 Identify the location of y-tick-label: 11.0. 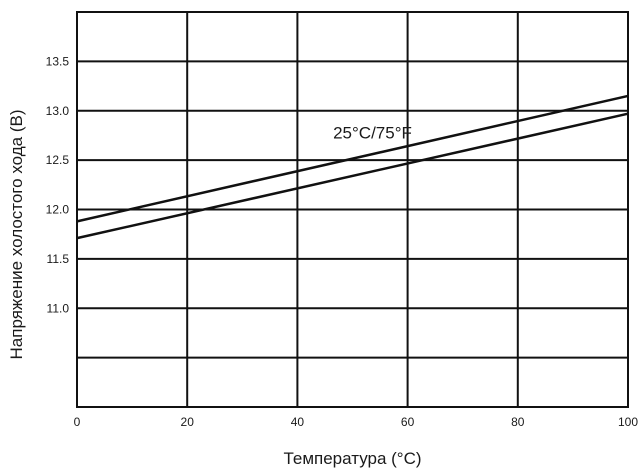
(58, 308).